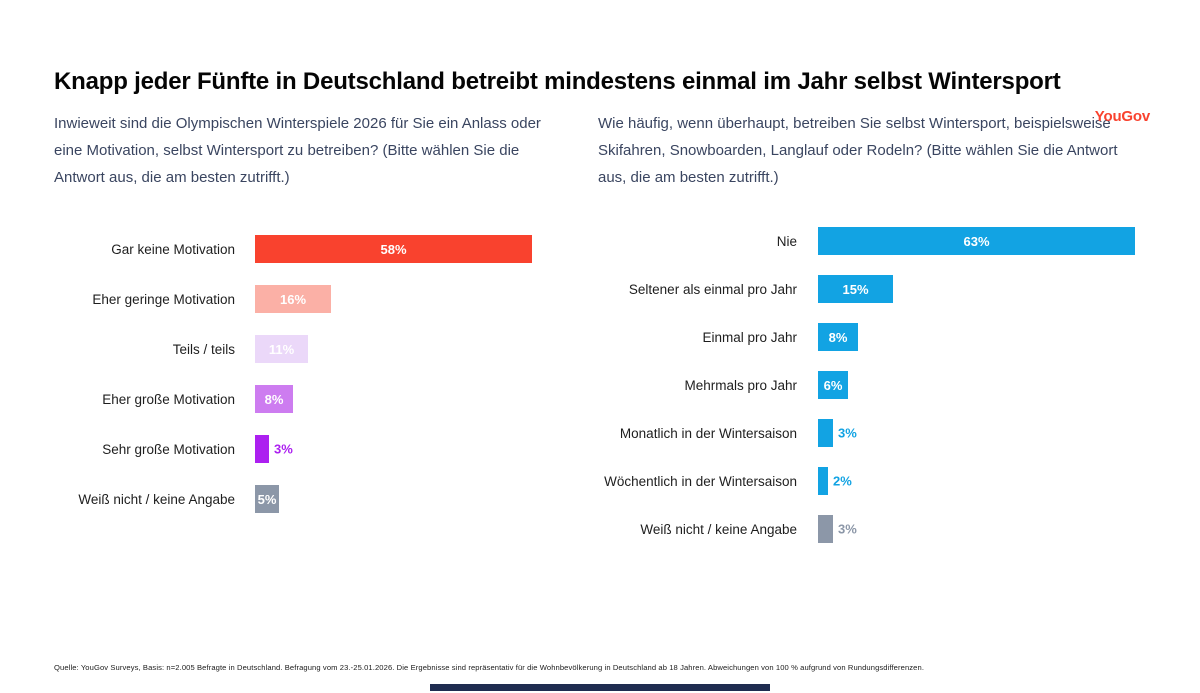 Image resolution: width=1200 pixels, height=693 pixels. What do you see at coordinates (173, 249) in the screenshot?
I see `category-label: Gar keine Motivation` at bounding box center [173, 249].